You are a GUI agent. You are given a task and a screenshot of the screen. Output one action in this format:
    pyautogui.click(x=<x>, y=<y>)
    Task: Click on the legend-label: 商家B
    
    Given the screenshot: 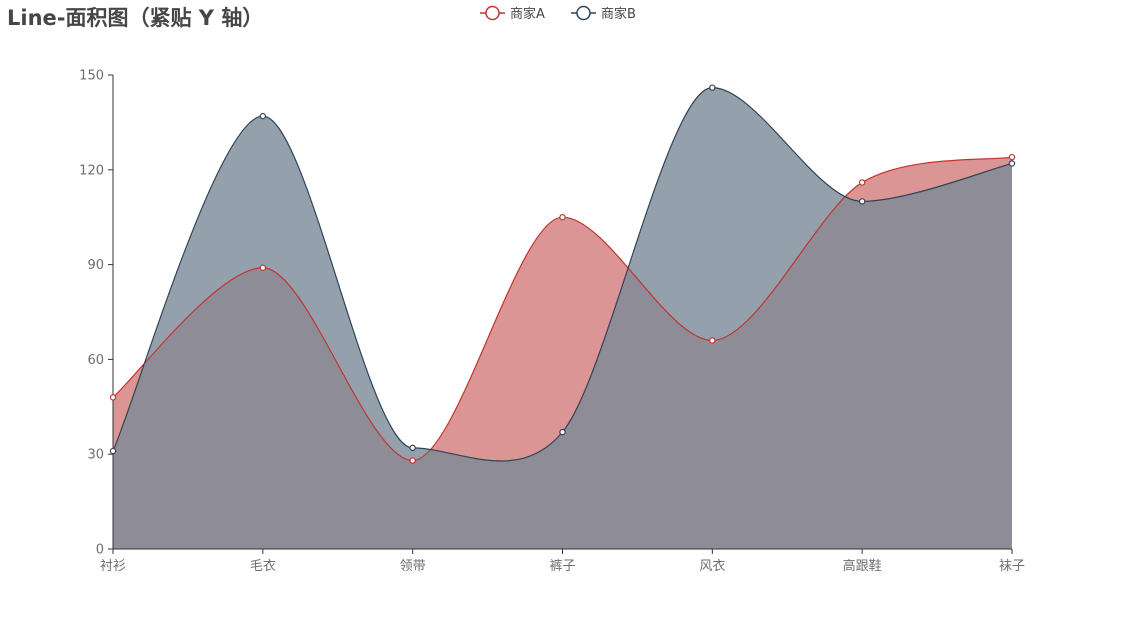 What is the action you would take?
    pyautogui.click(x=618, y=14)
    